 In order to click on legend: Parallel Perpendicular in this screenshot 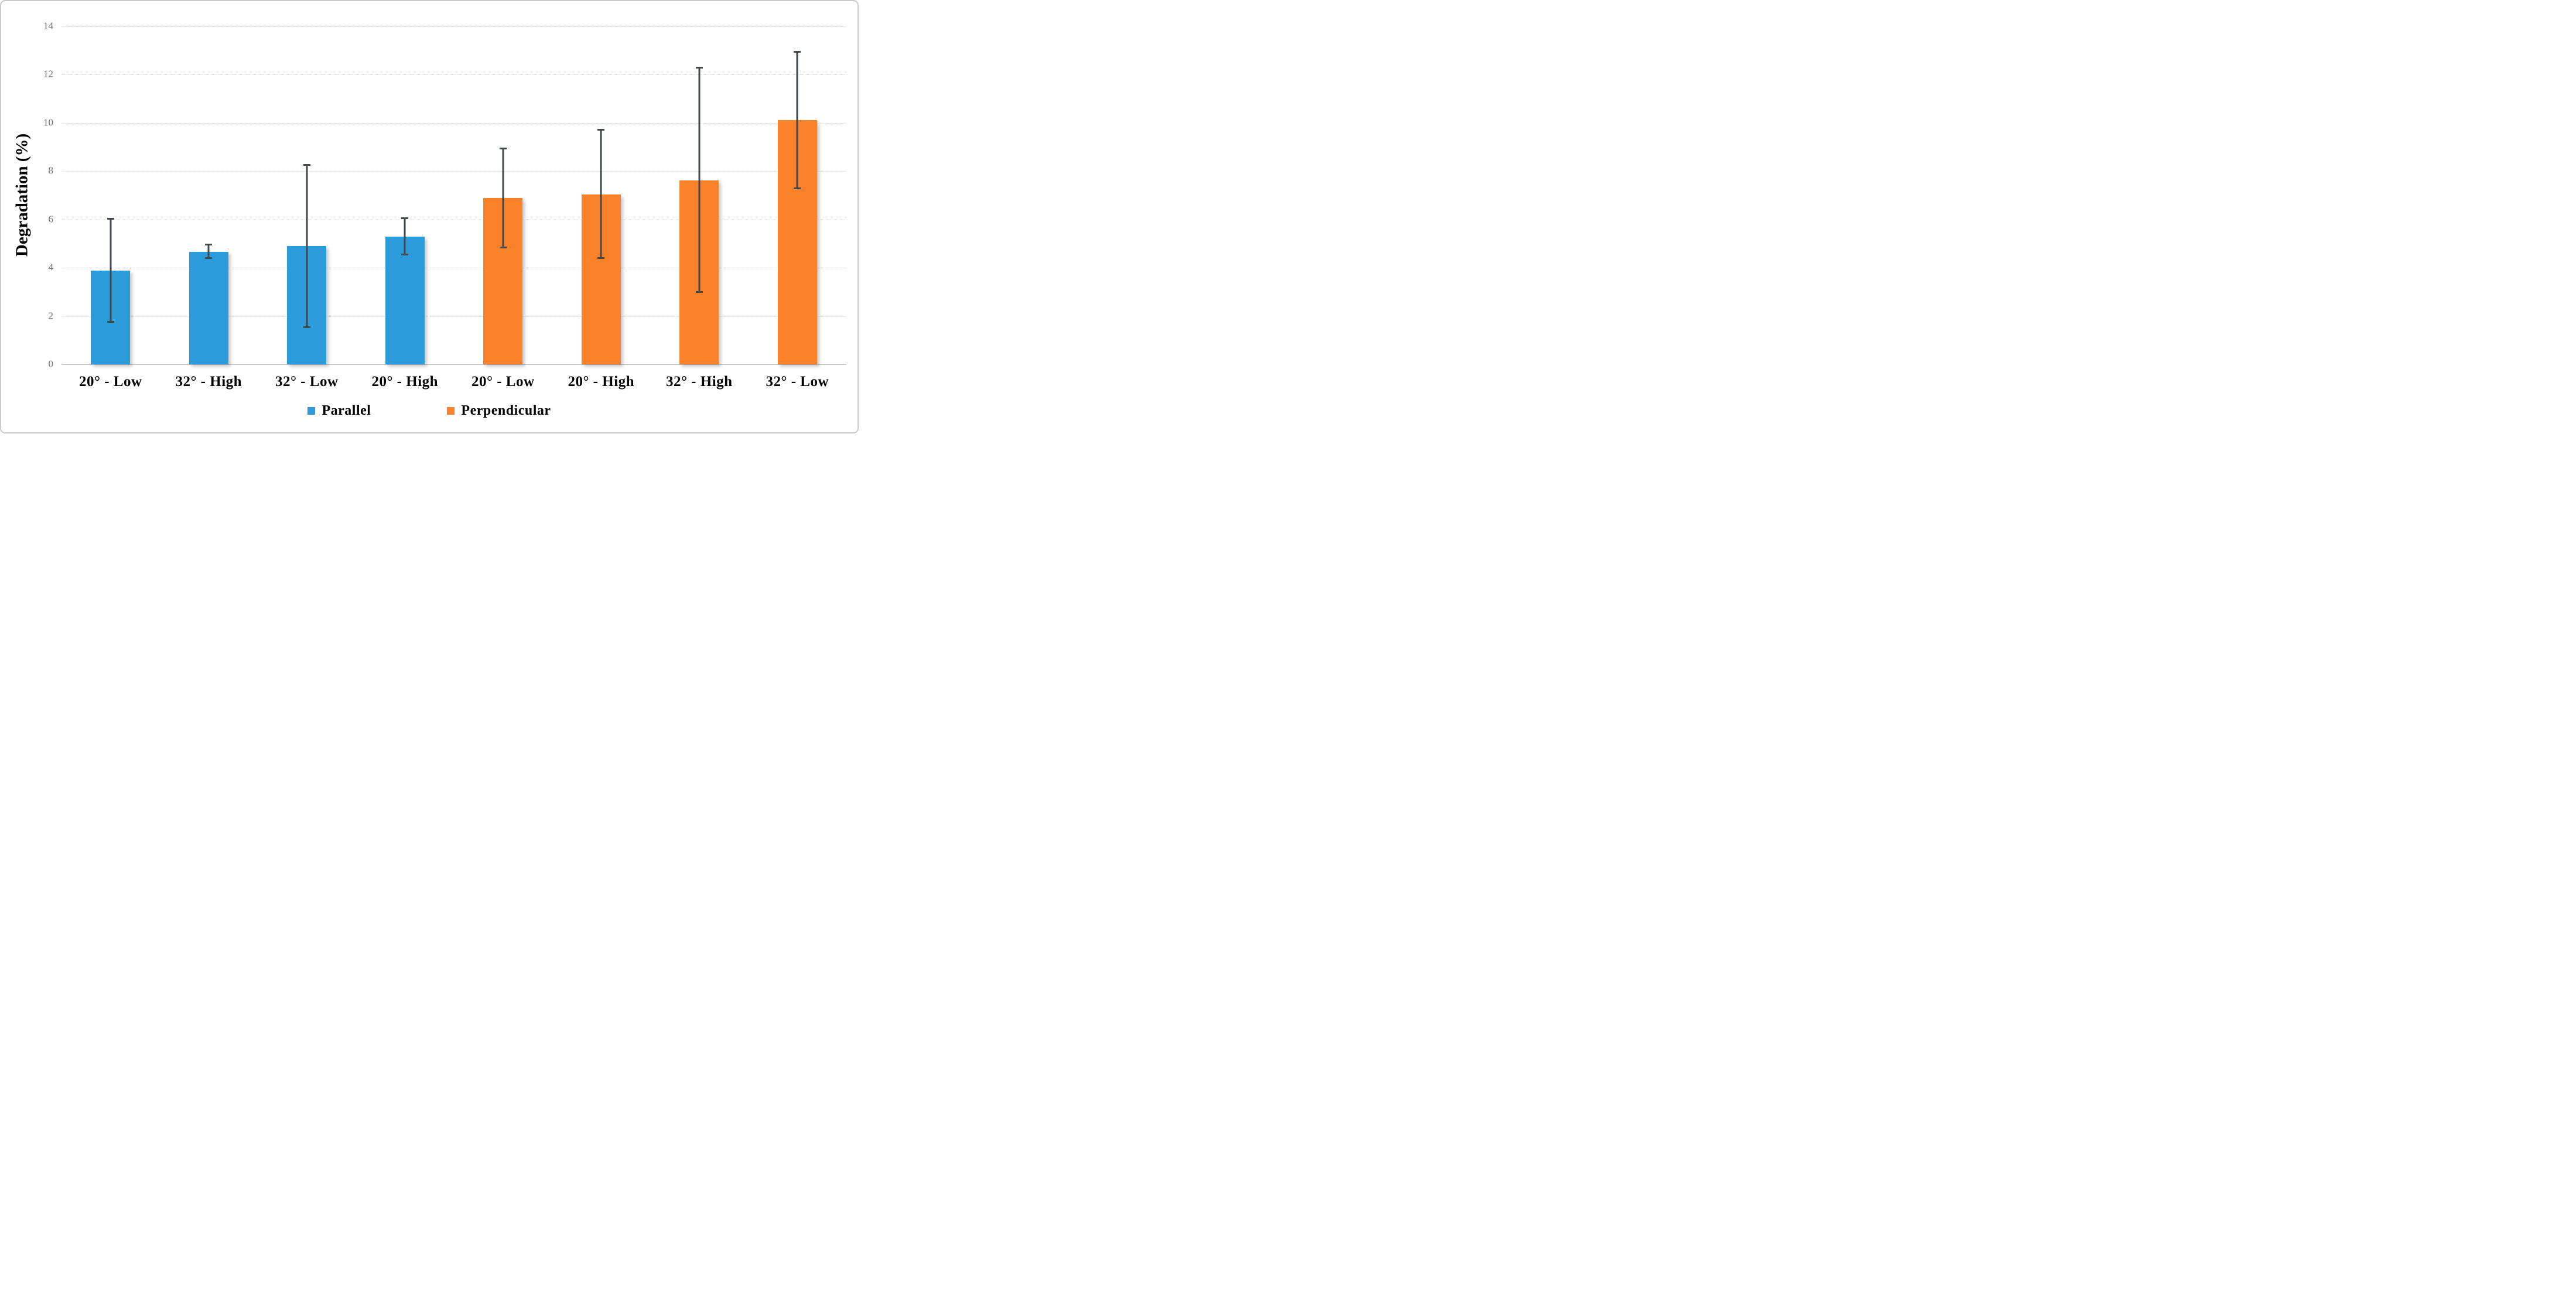, I will do `click(429, 411)`.